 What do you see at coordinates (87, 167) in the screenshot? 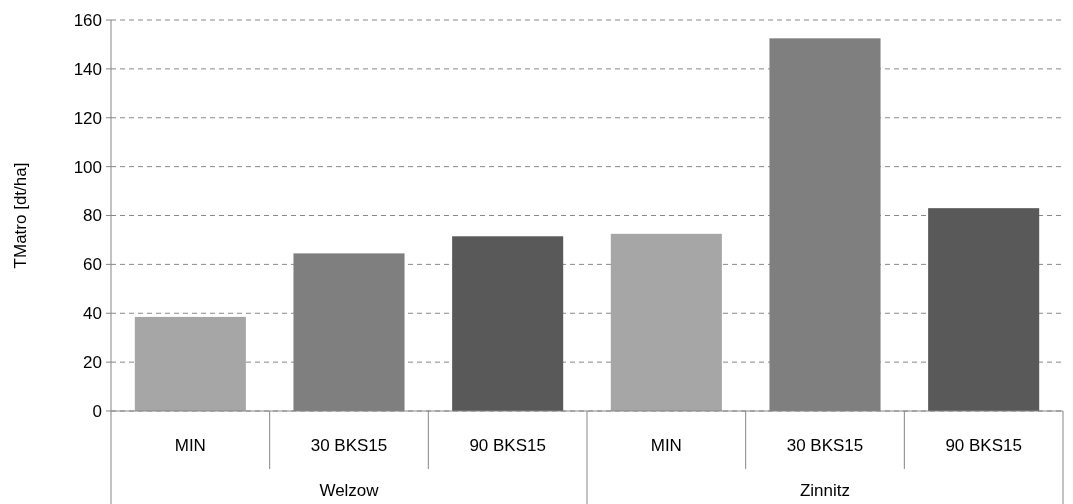
I see `y-tick-label: 100` at bounding box center [87, 167].